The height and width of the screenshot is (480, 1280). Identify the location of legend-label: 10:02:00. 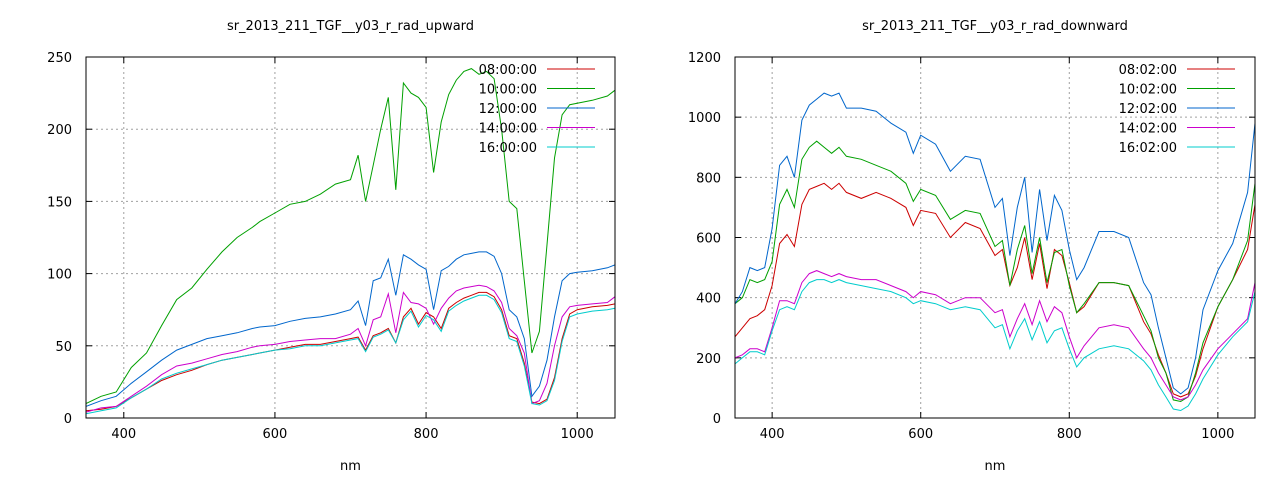
(1148, 90).